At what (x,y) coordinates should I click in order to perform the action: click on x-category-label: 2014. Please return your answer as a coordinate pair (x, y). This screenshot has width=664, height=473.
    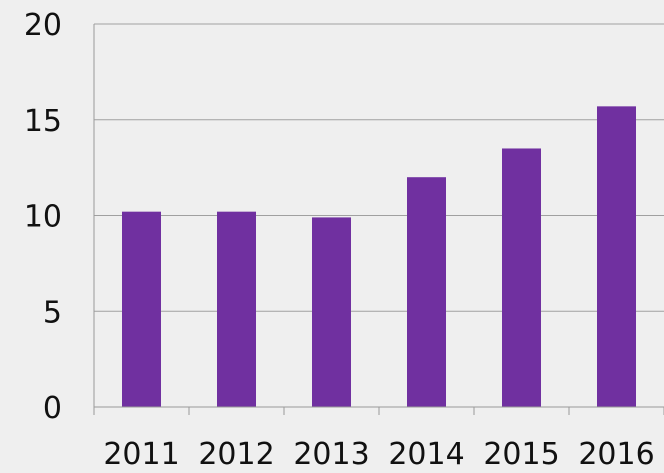
    Looking at the image, I should click on (426, 454).